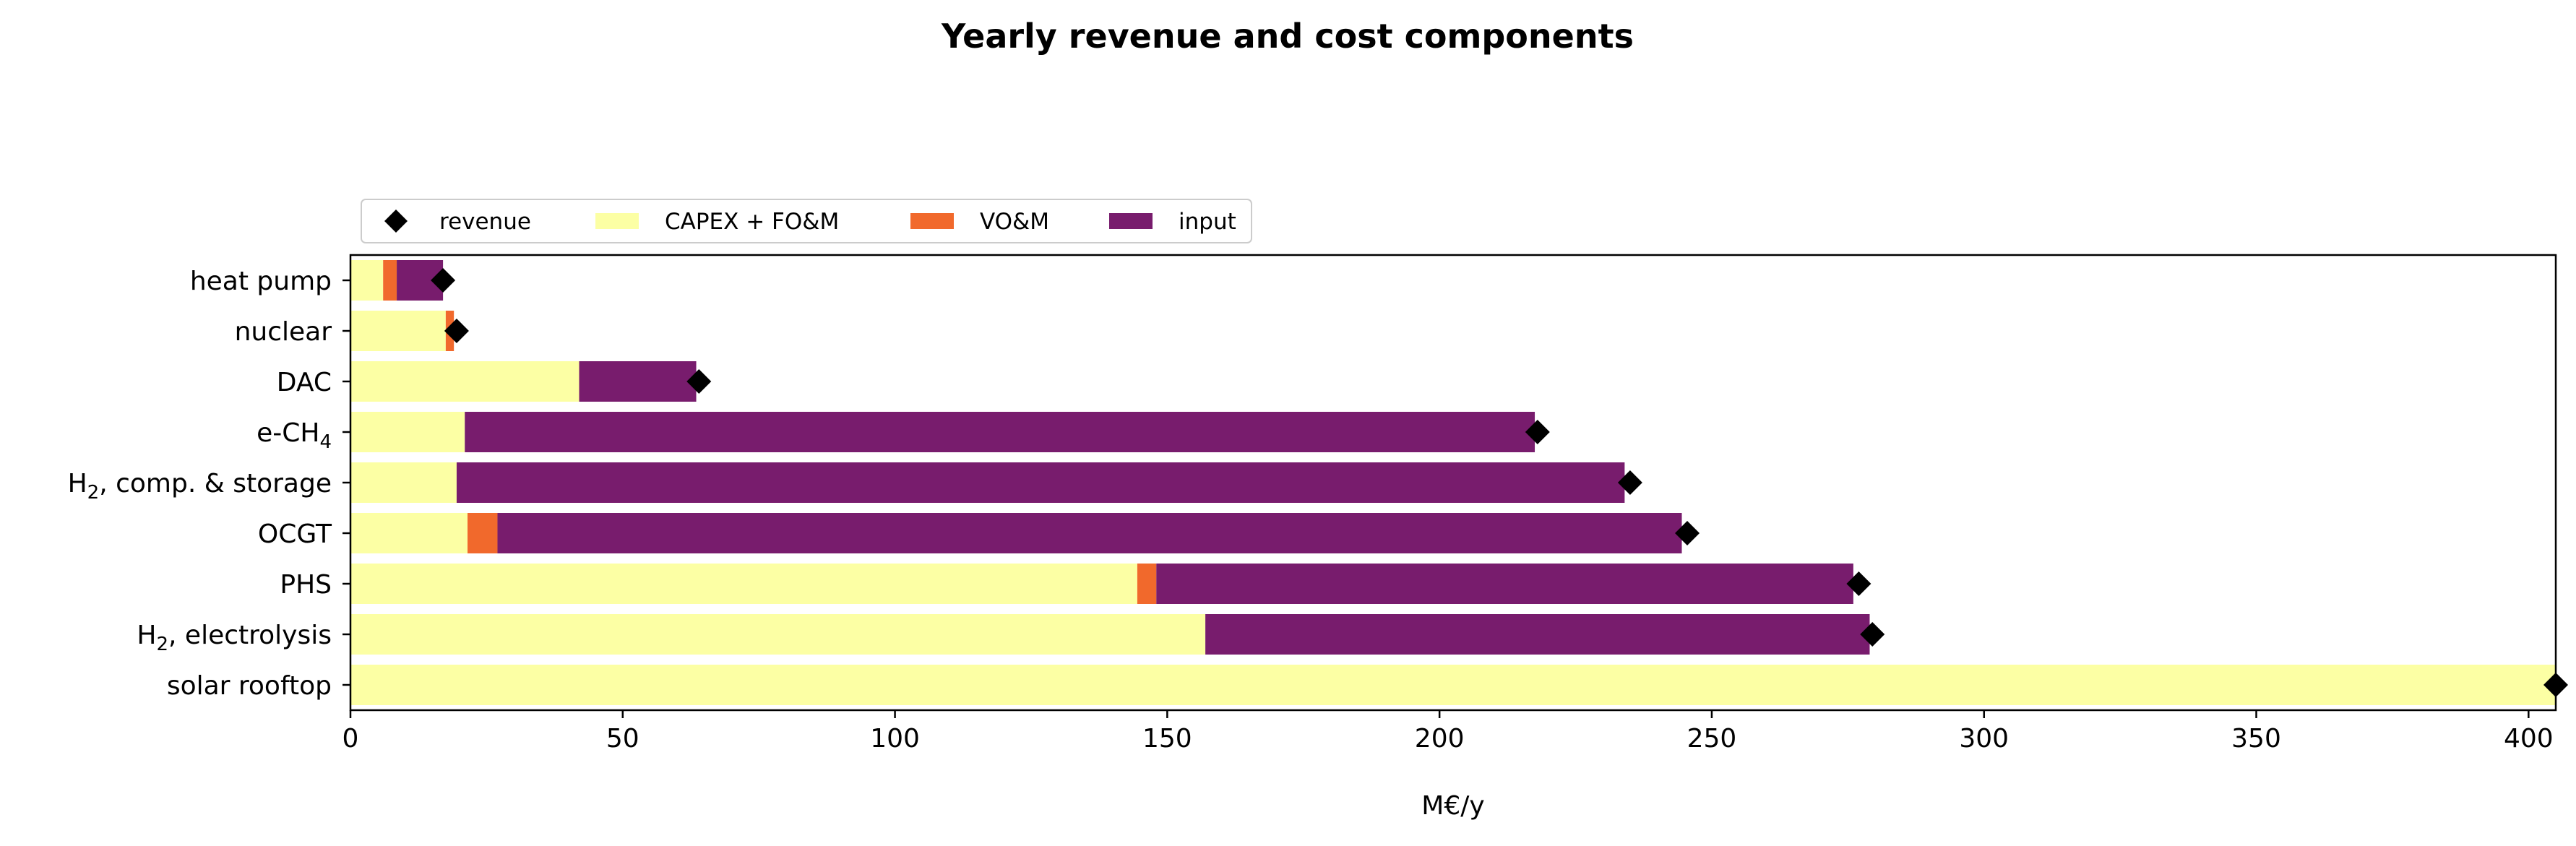  What do you see at coordinates (1207, 222) in the screenshot?
I see `legend-label-input: input` at bounding box center [1207, 222].